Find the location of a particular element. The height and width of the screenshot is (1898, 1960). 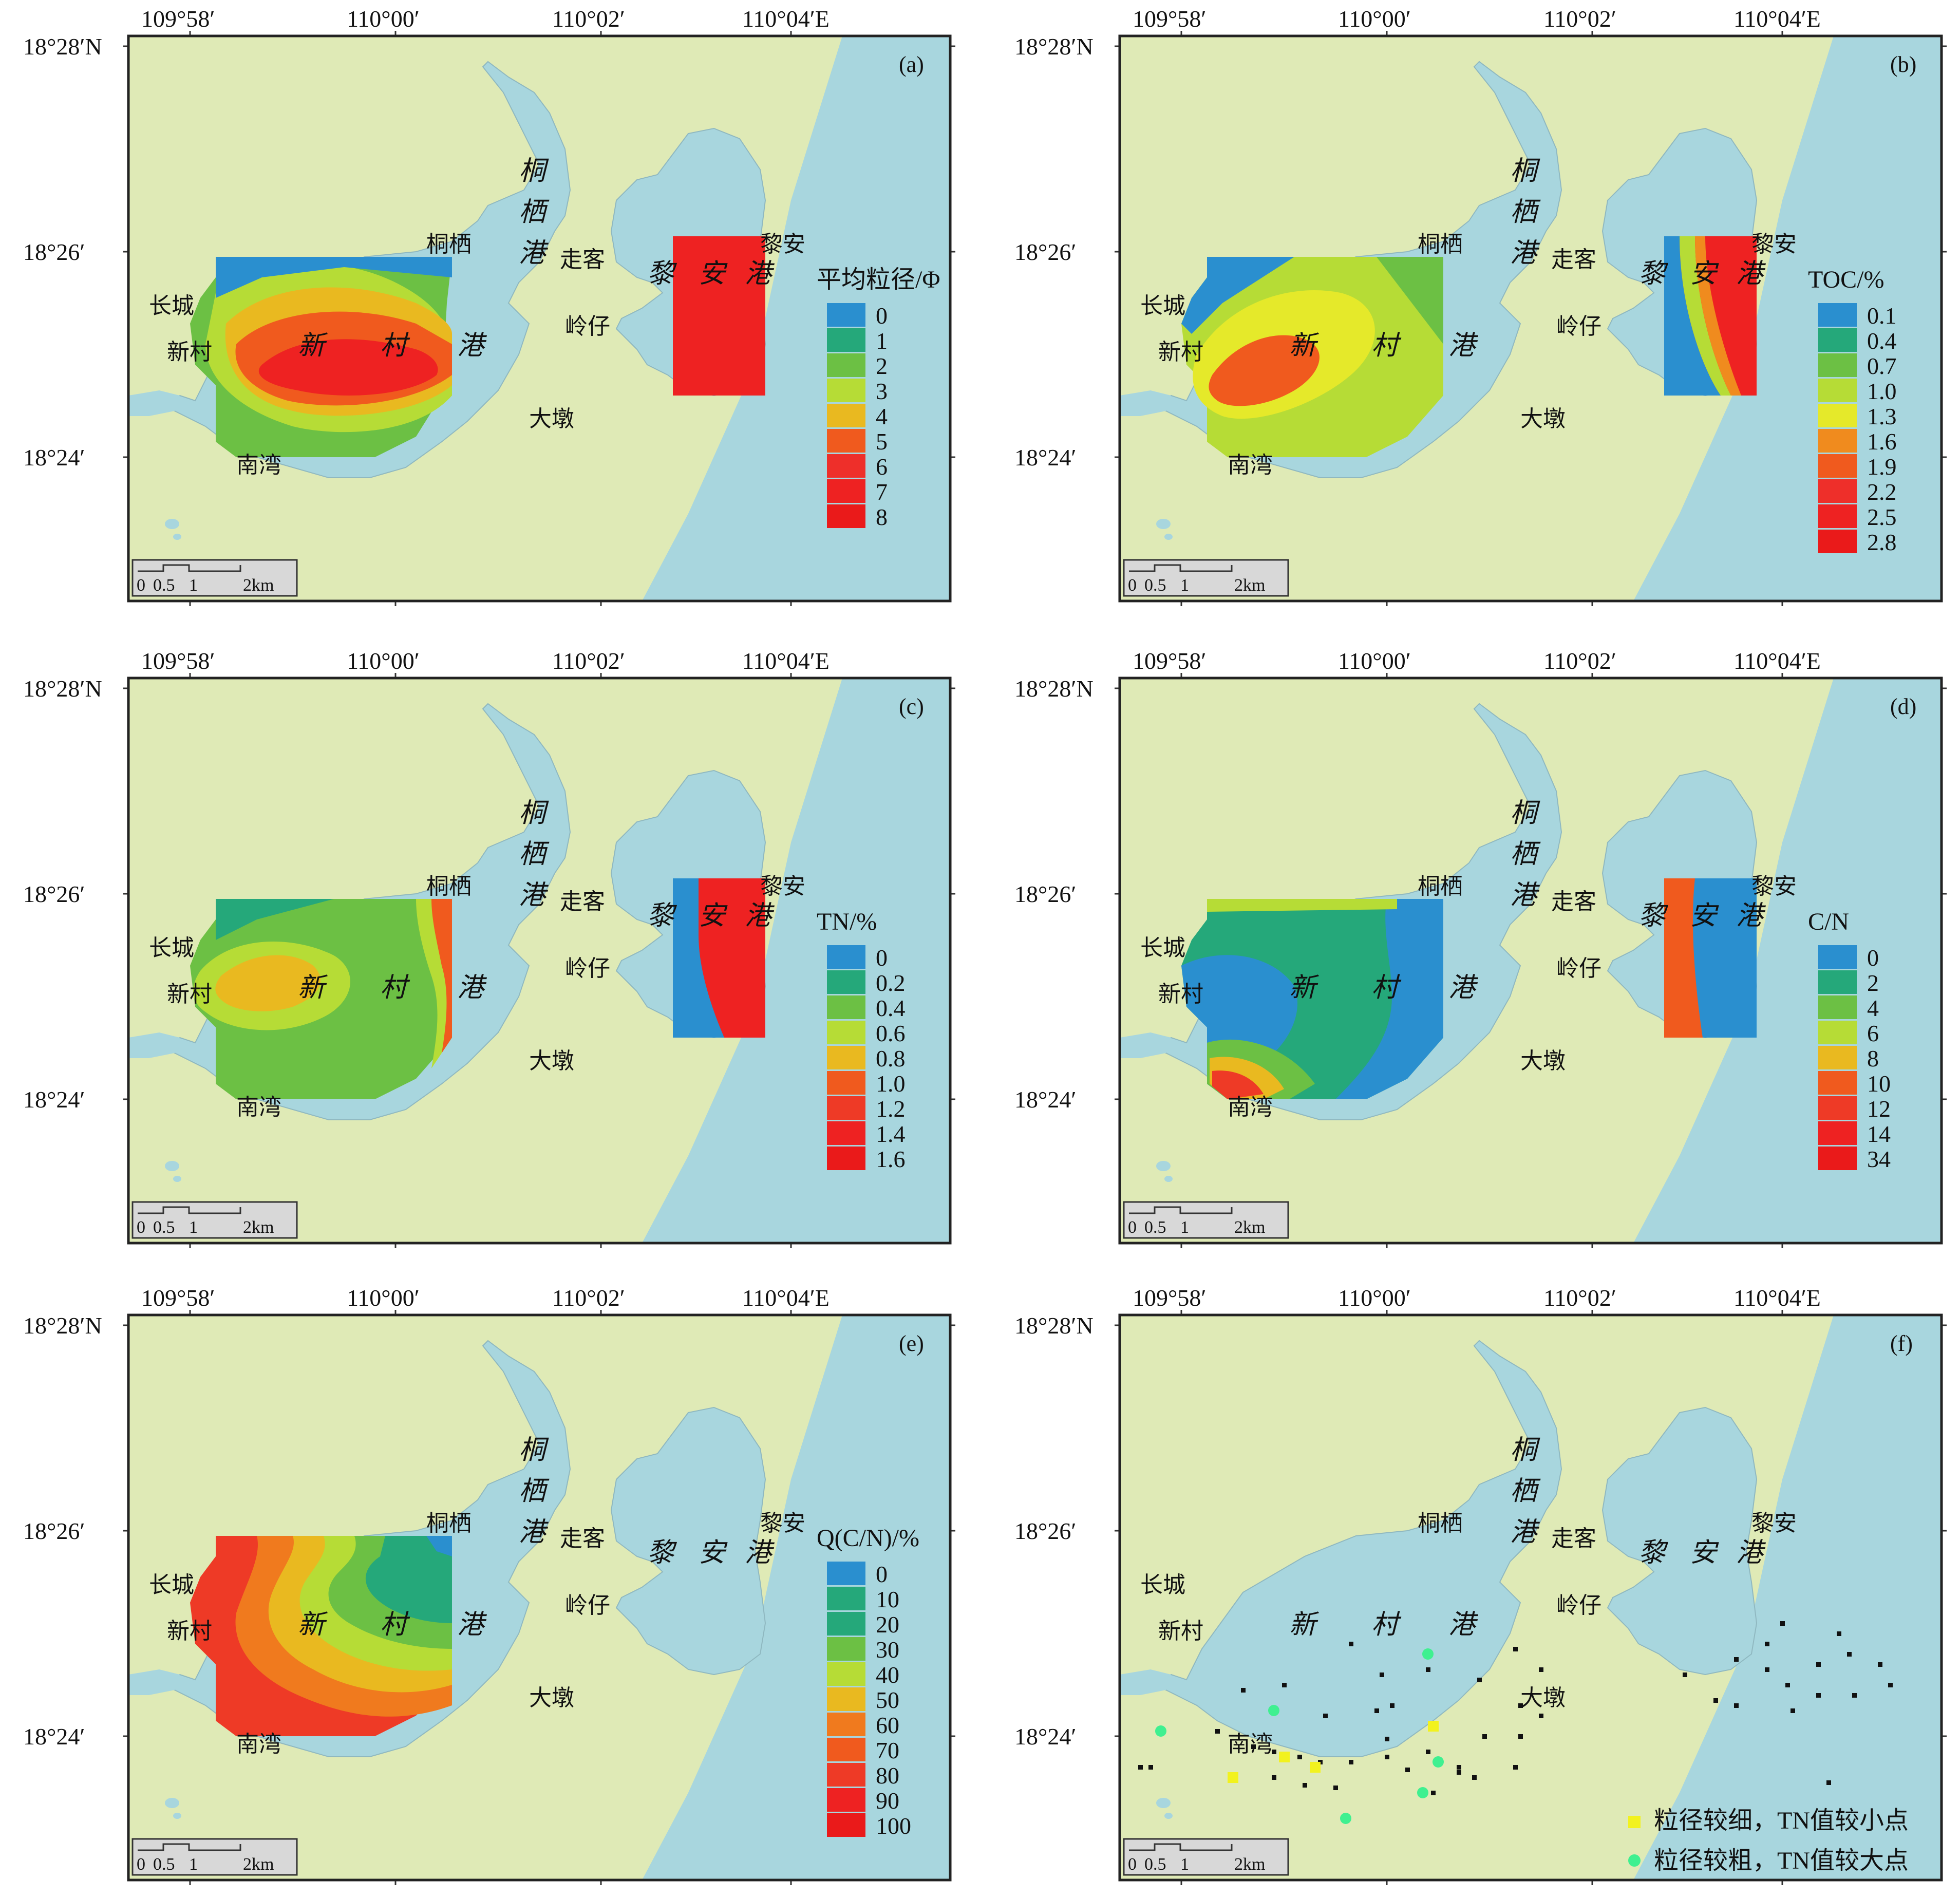

coarse-point-swatch is located at coordinates (1634, 1860).